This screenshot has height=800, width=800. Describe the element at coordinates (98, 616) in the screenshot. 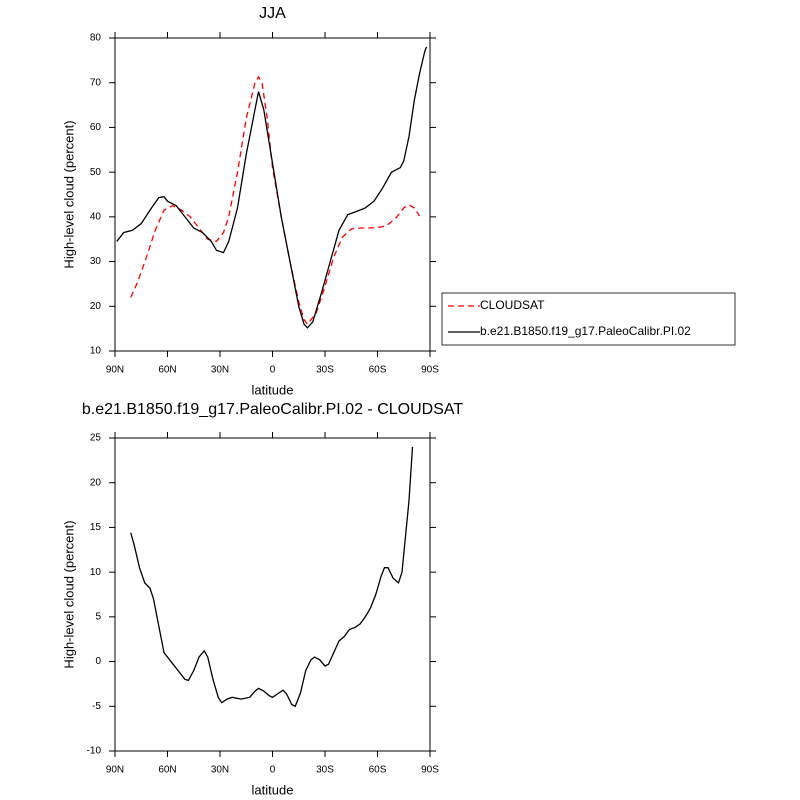

I see `y-tick-label: 5` at that location.